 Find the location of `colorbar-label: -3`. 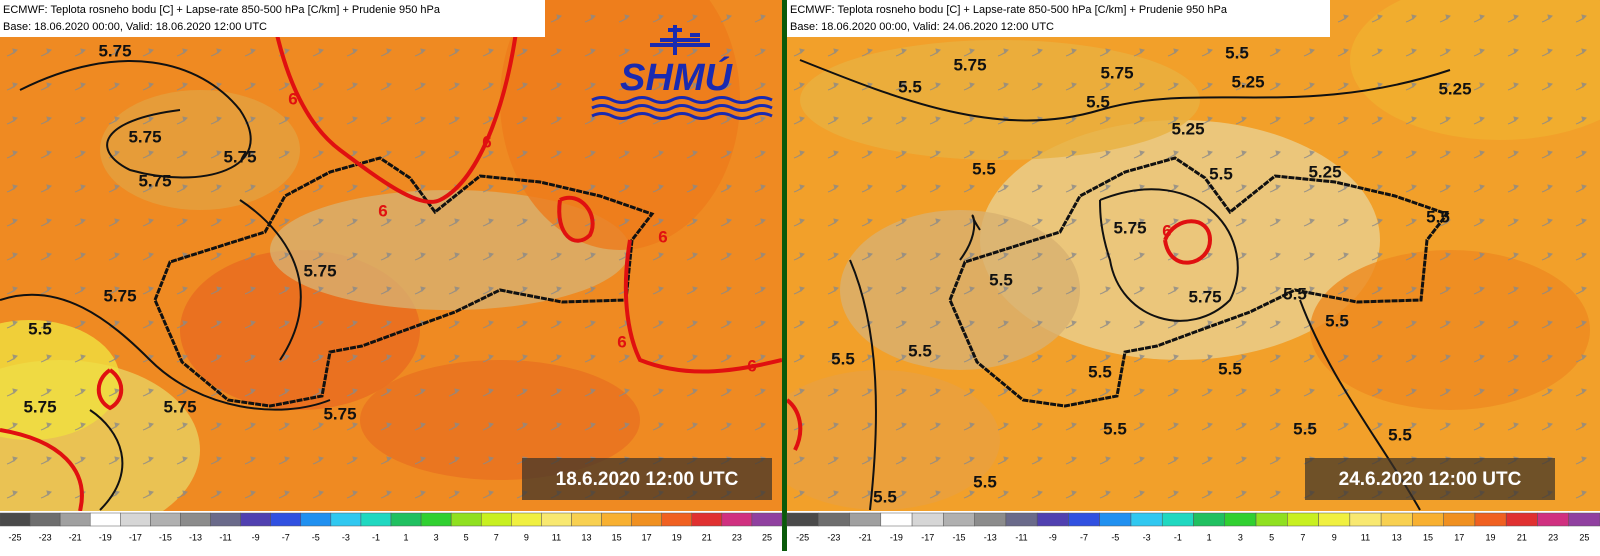

colorbar-label: -3 is located at coordinates (1147, 537).